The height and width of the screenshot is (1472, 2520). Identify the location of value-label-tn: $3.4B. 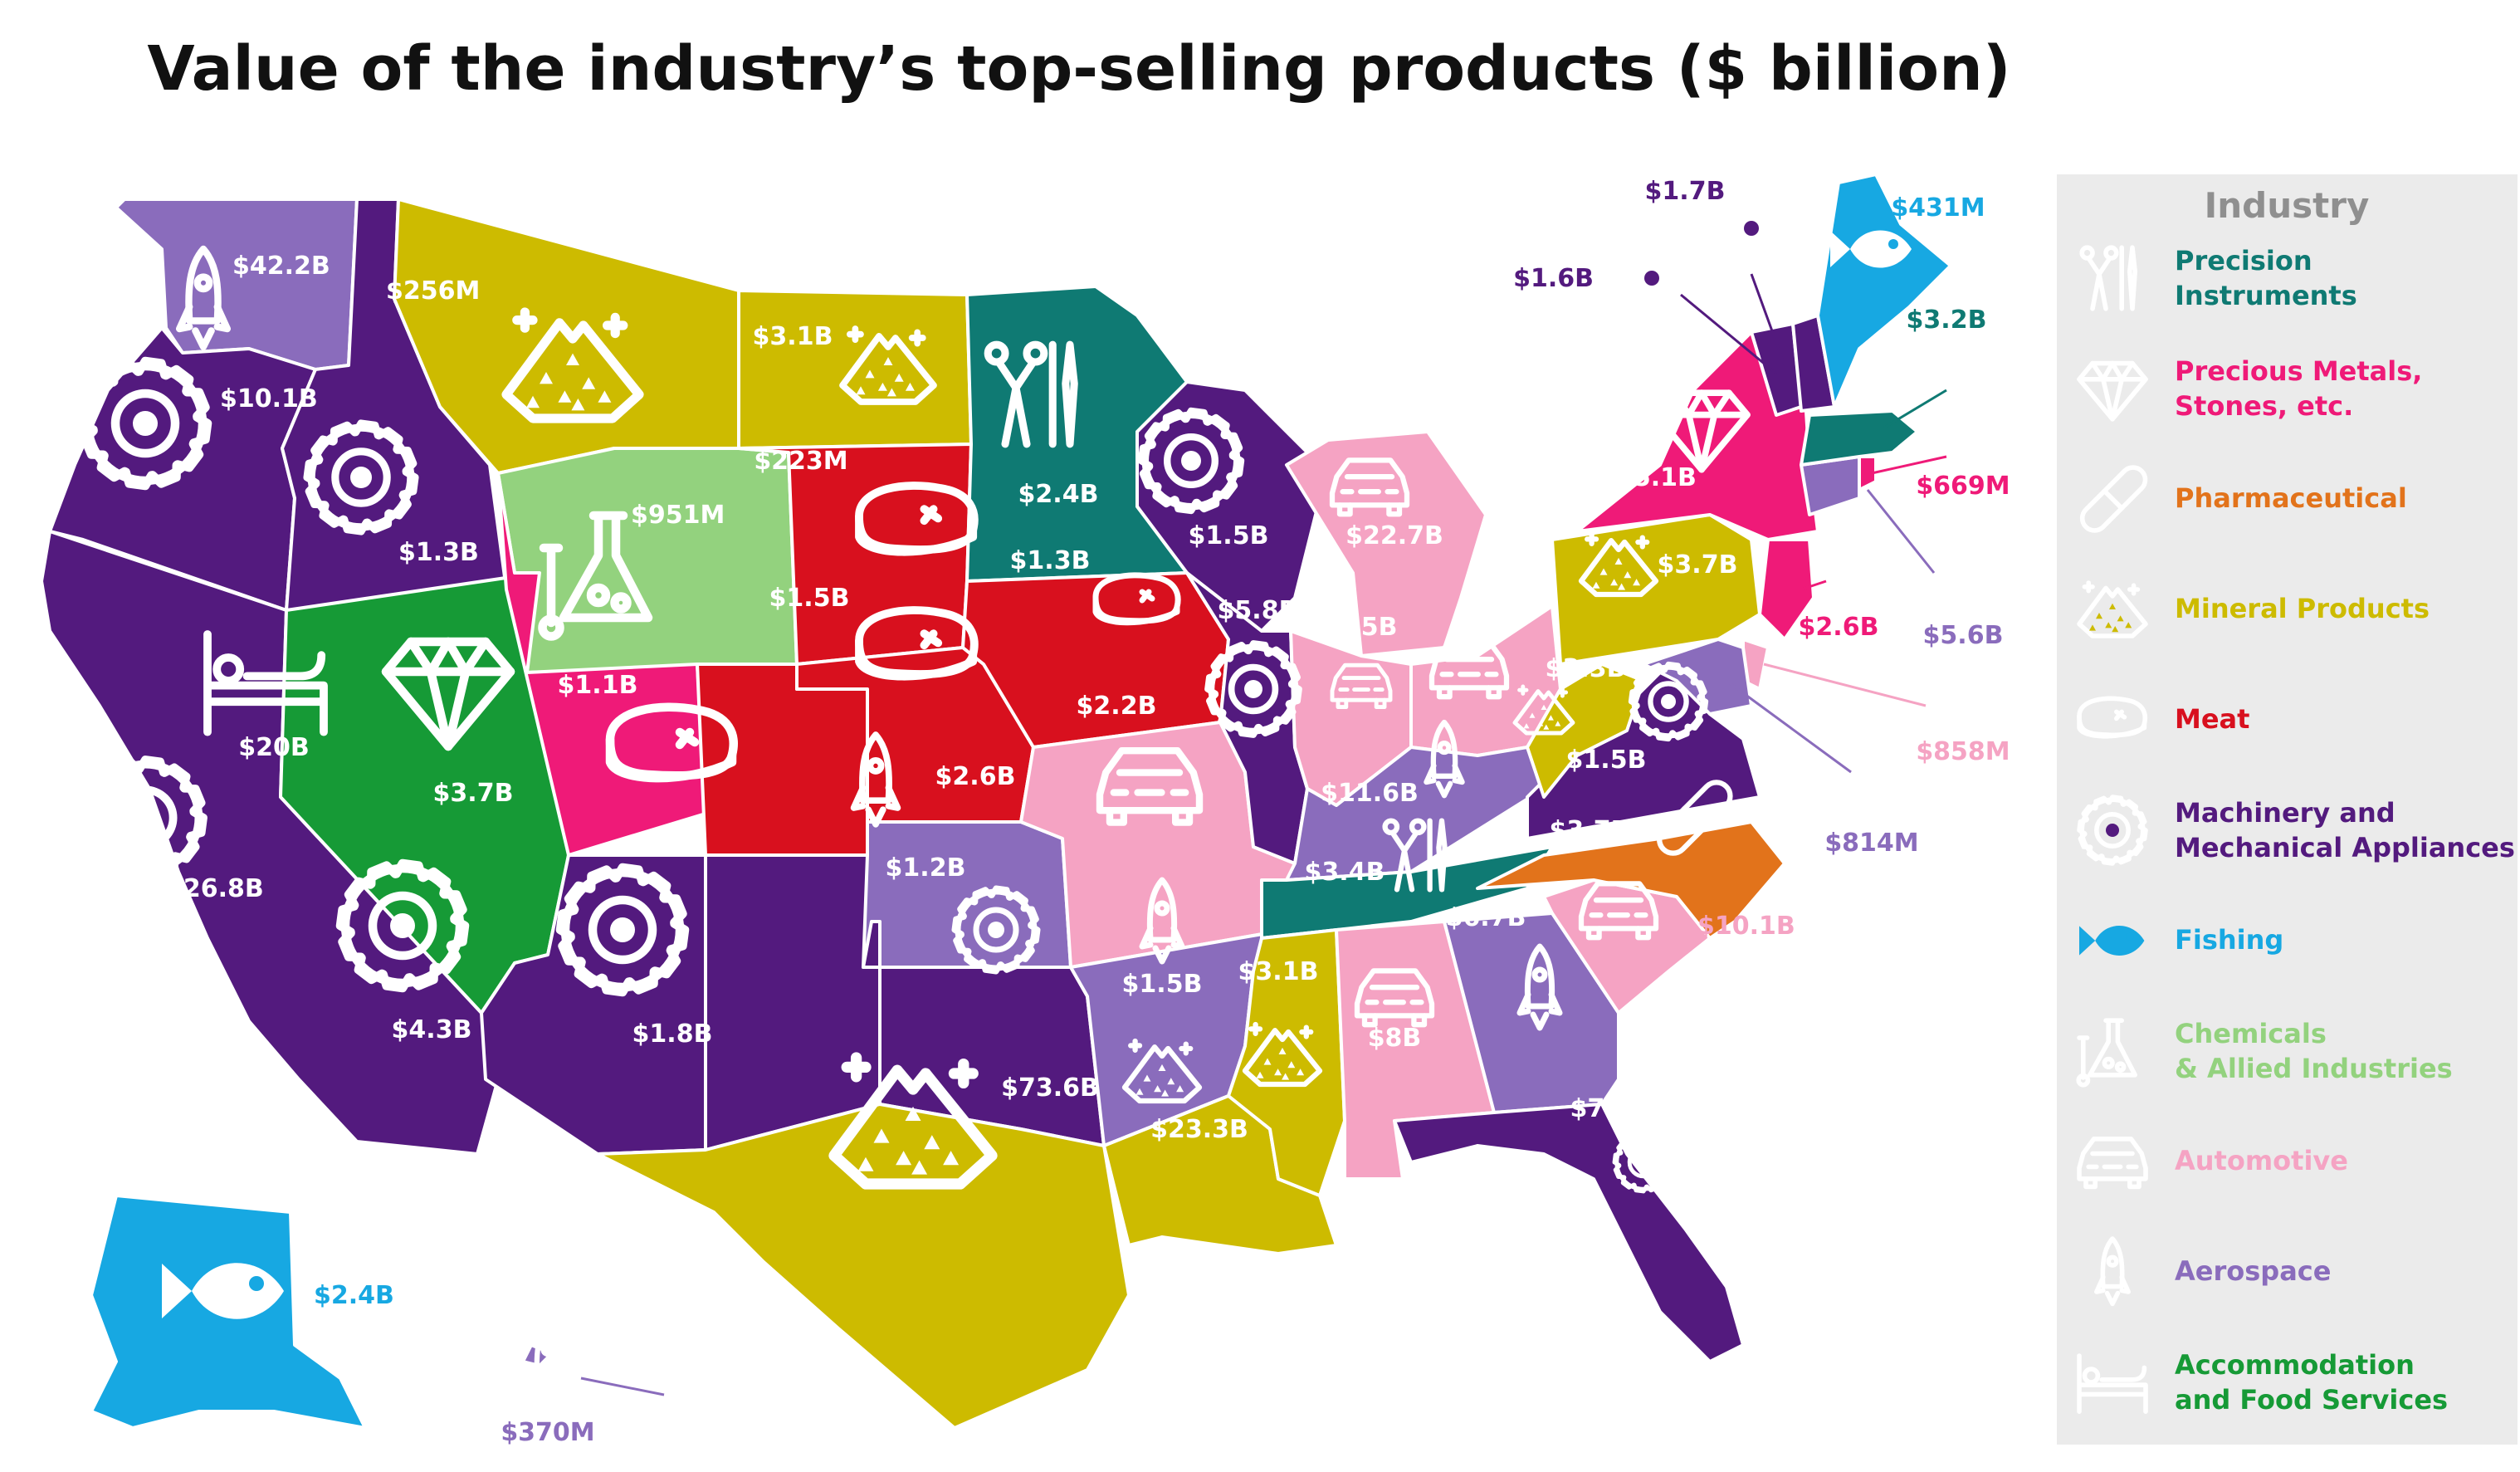
(1345, 872).